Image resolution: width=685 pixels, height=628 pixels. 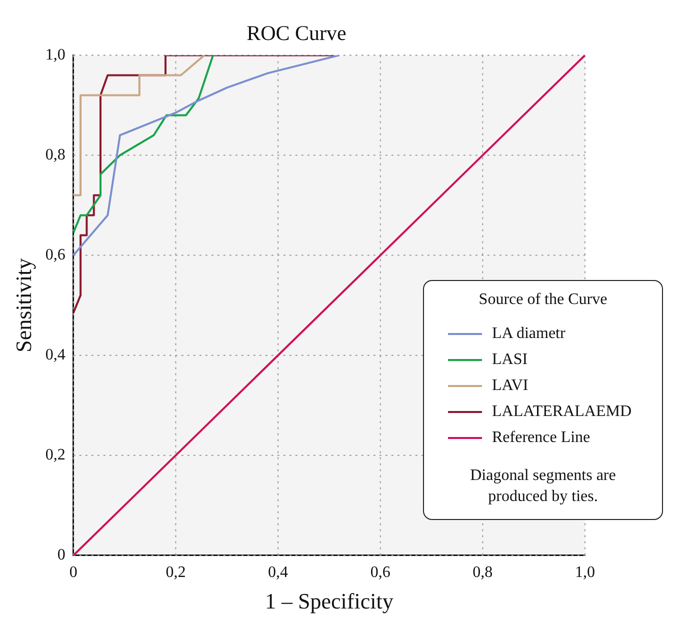 I want to click on y-tick-label: 0,6, so click(x=55, y=255).